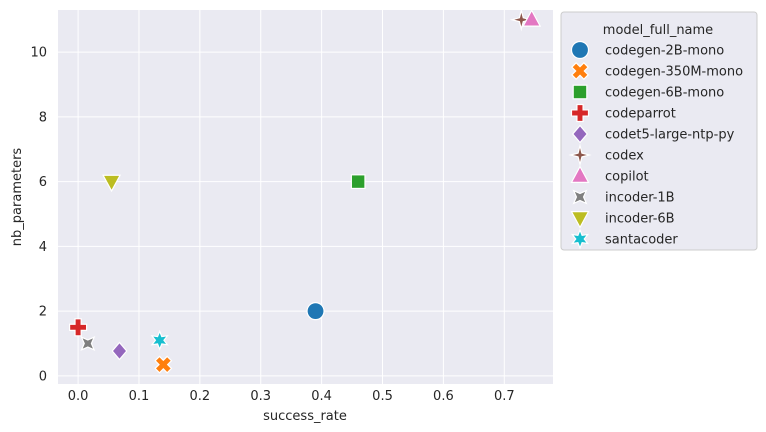 Image resolution: width=766 pixels, height=432 pixels. What do you see at coordinates (43, 312) in the screenshot?
I see `y-tick-label: 2` at bounding box center [43, 312].